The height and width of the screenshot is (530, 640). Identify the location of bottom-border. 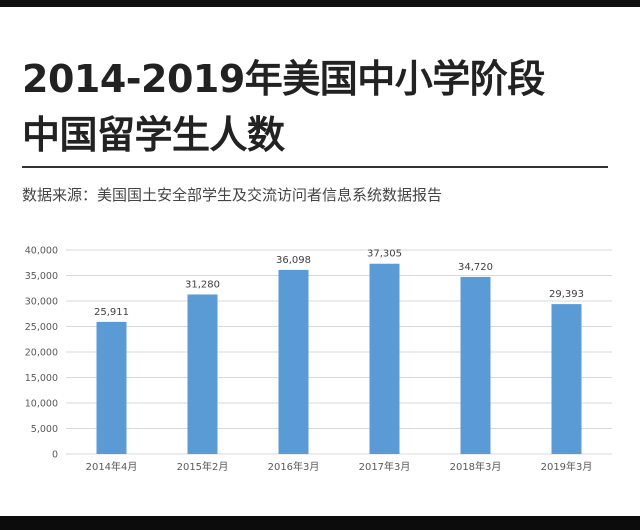
(320, 523).